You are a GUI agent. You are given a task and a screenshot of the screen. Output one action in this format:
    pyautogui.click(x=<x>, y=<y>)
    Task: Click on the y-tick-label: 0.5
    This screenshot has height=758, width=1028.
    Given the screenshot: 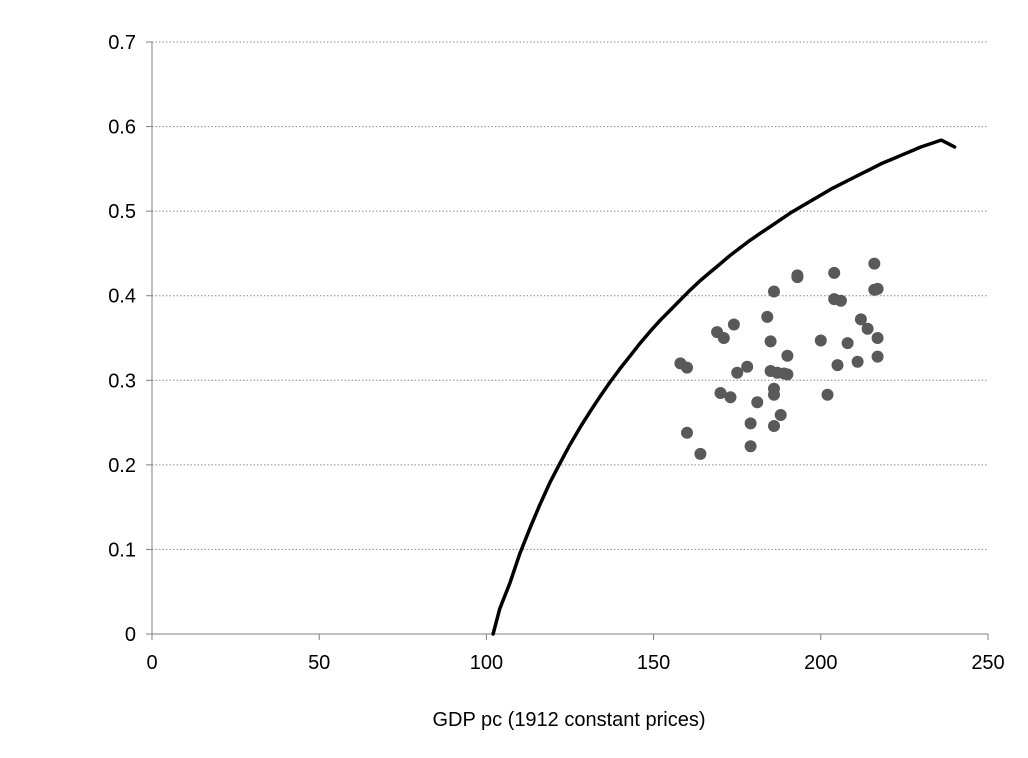 What is the action you would take?
    pyautogui.click(x=122, y=212)
    